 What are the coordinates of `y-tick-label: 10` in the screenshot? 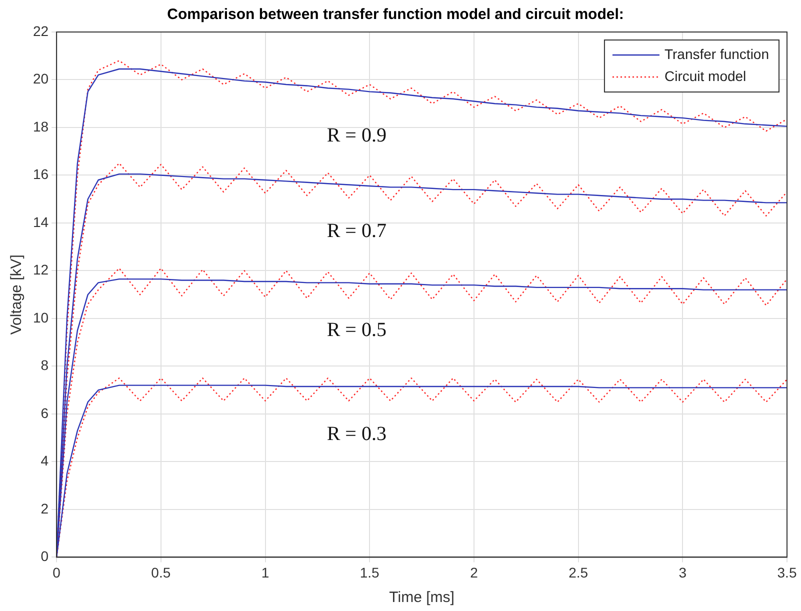 It's located at (40, 317).